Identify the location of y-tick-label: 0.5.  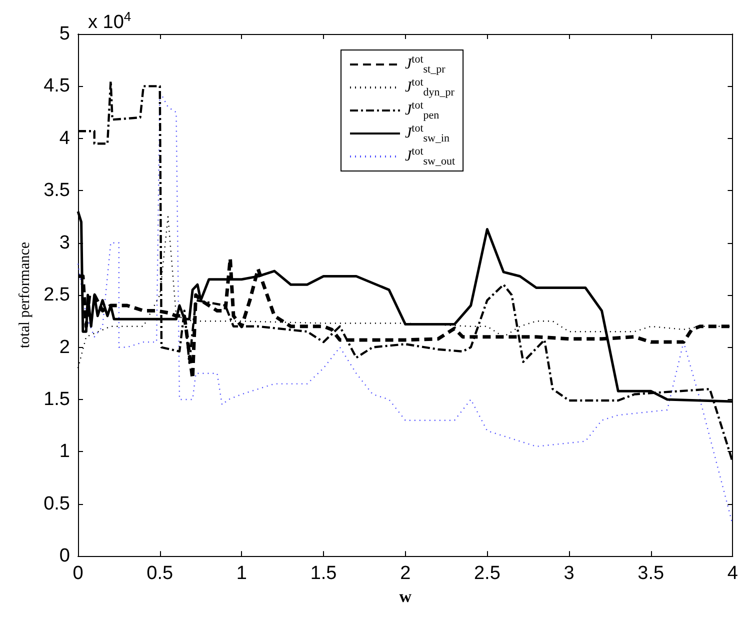
(57, 503).